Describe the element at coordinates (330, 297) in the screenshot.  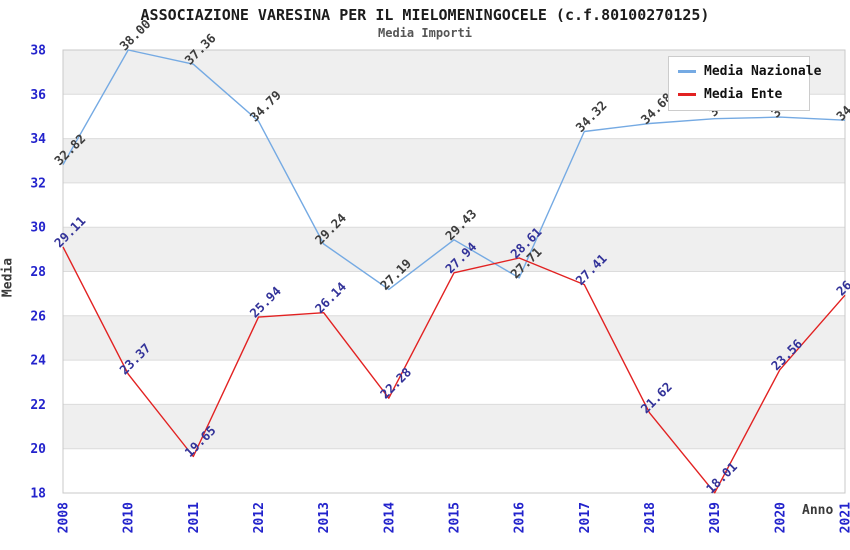
I see `data-label: 26.14` at that location.